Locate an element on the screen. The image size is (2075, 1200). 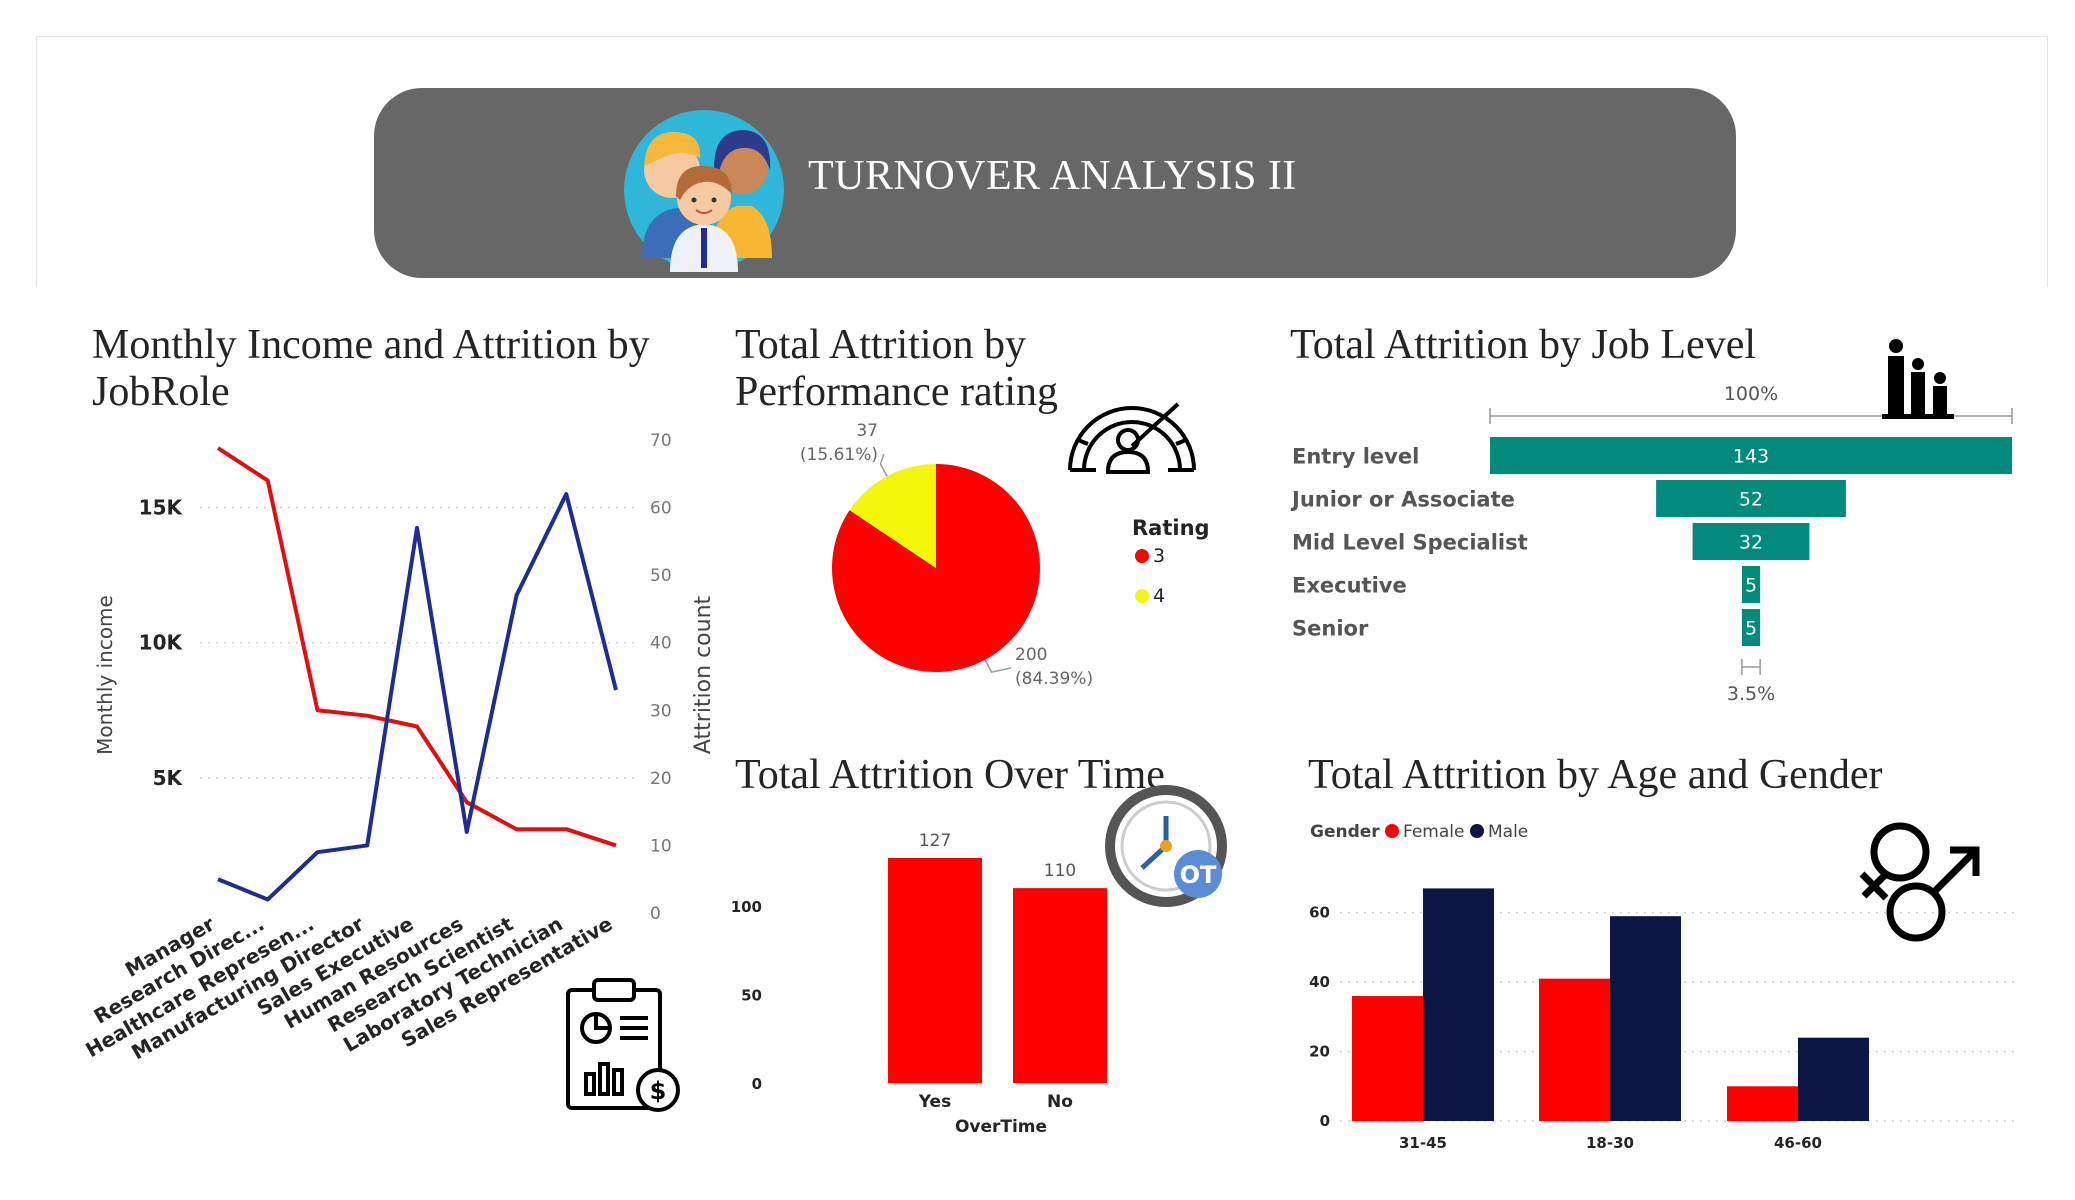
y-tick-label: 5K is located at coordinates (168, 778).